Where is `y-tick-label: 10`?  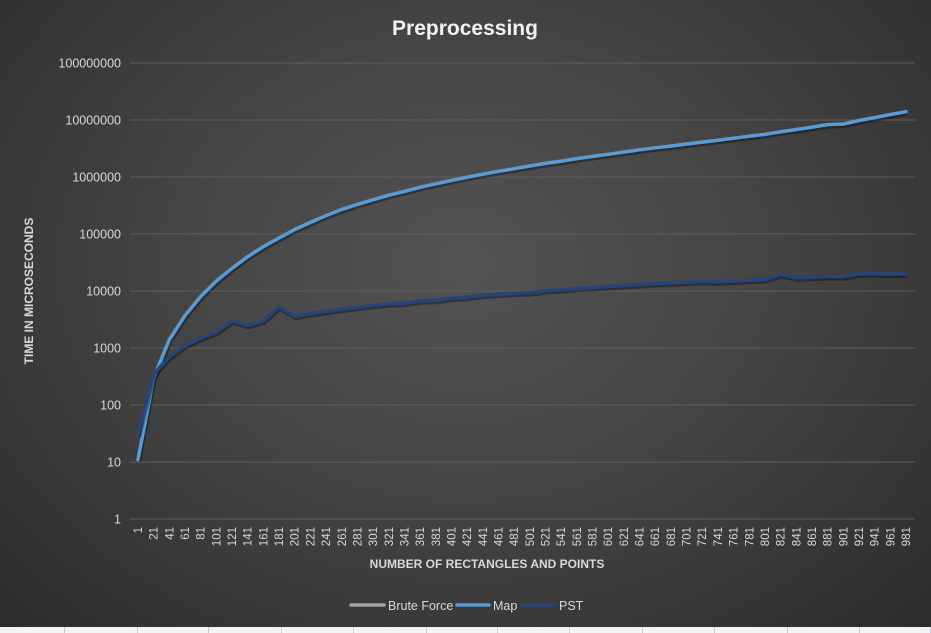
y-tick-label: 10 is located at coordinates (114, 463).